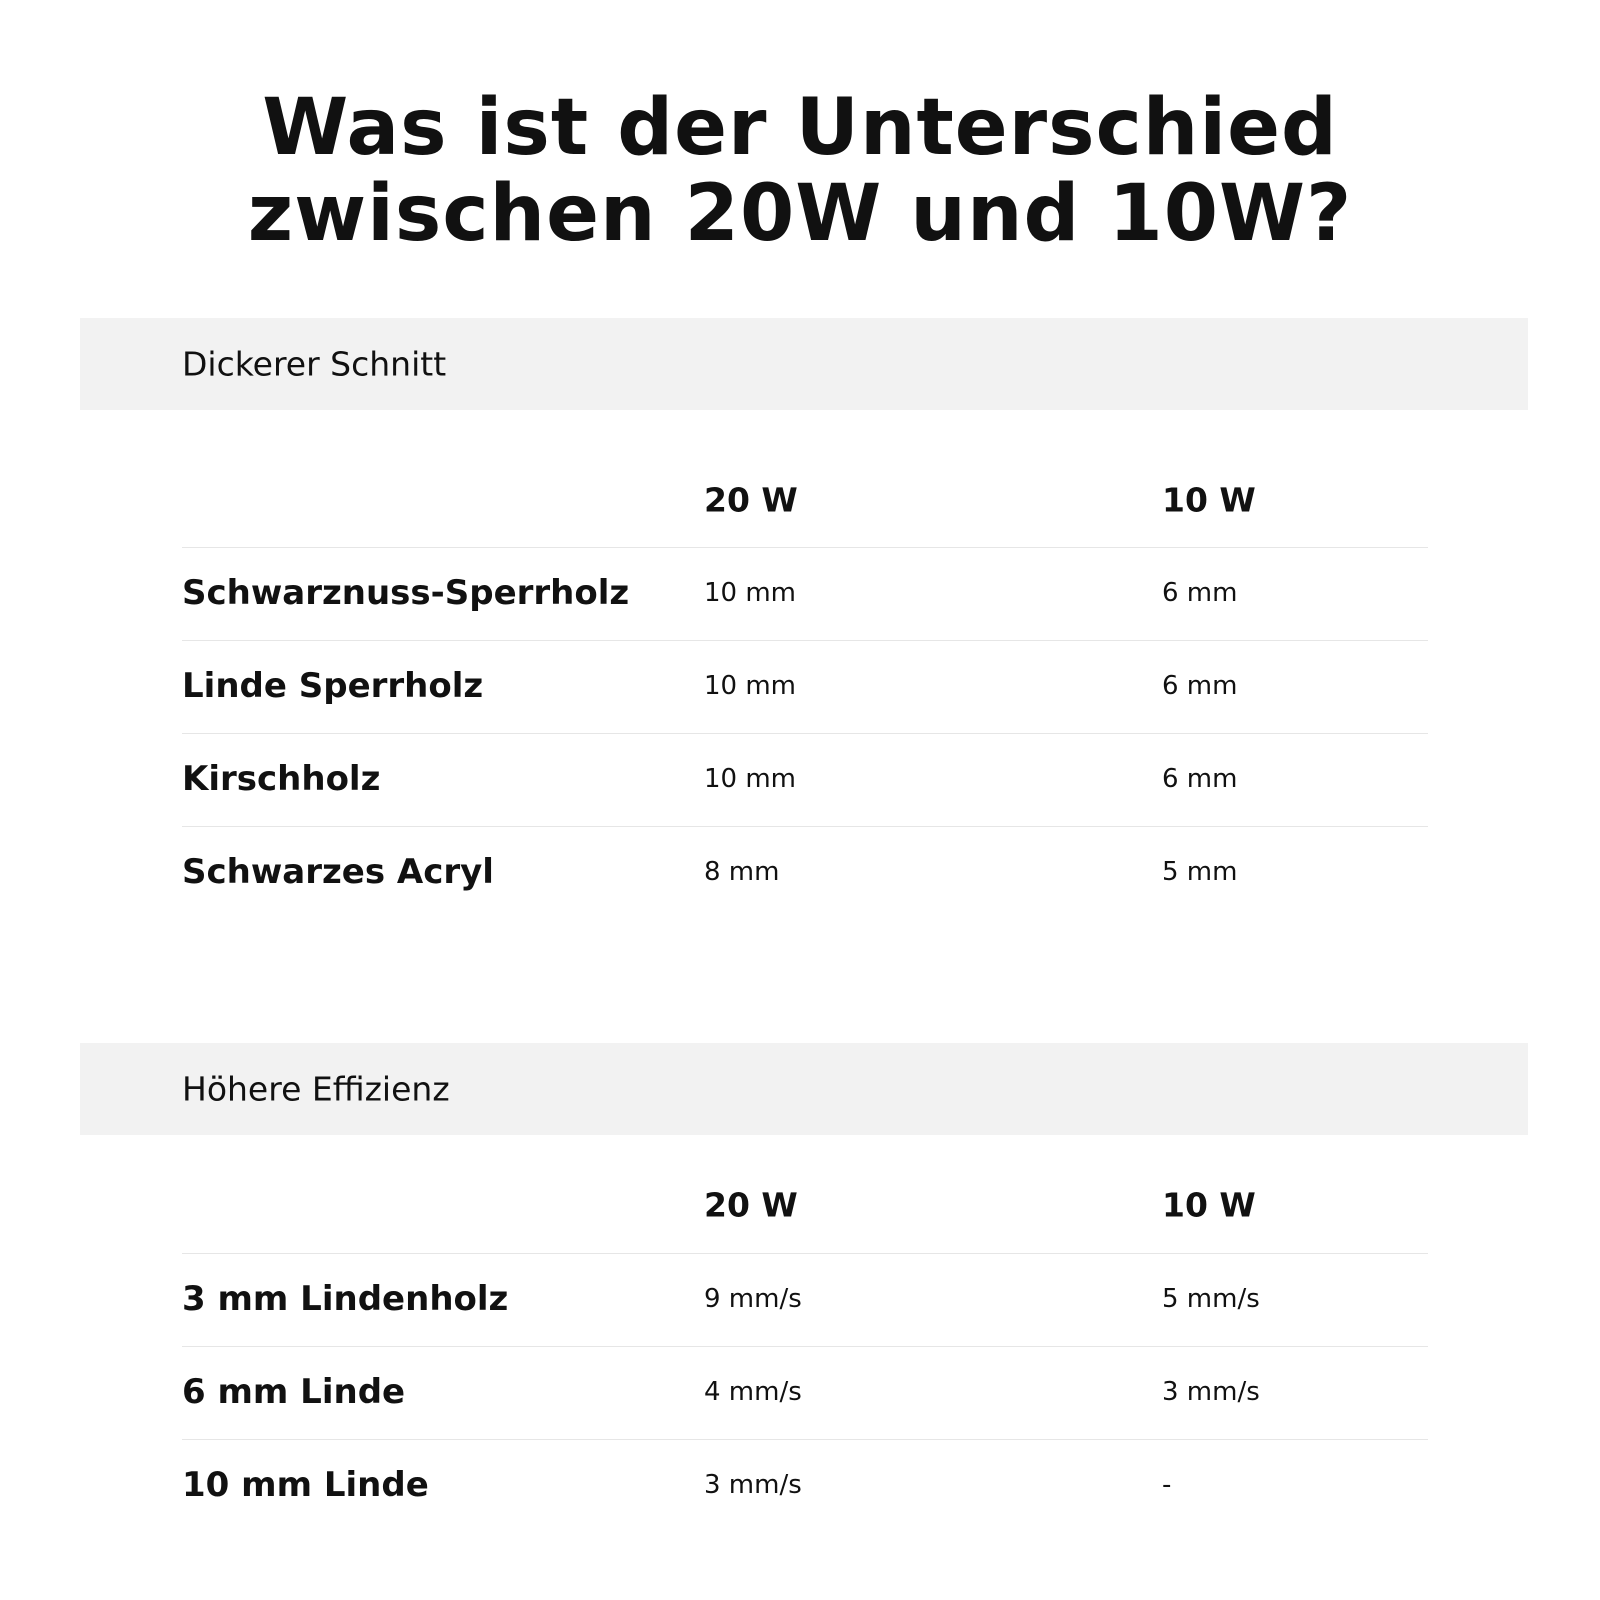 The image size is (1600, 1600). What do you see at coordinates (800, 128) in the screenshot?
I see `title-line: Was ist der Unterschied` at bounding box center [800, 128].